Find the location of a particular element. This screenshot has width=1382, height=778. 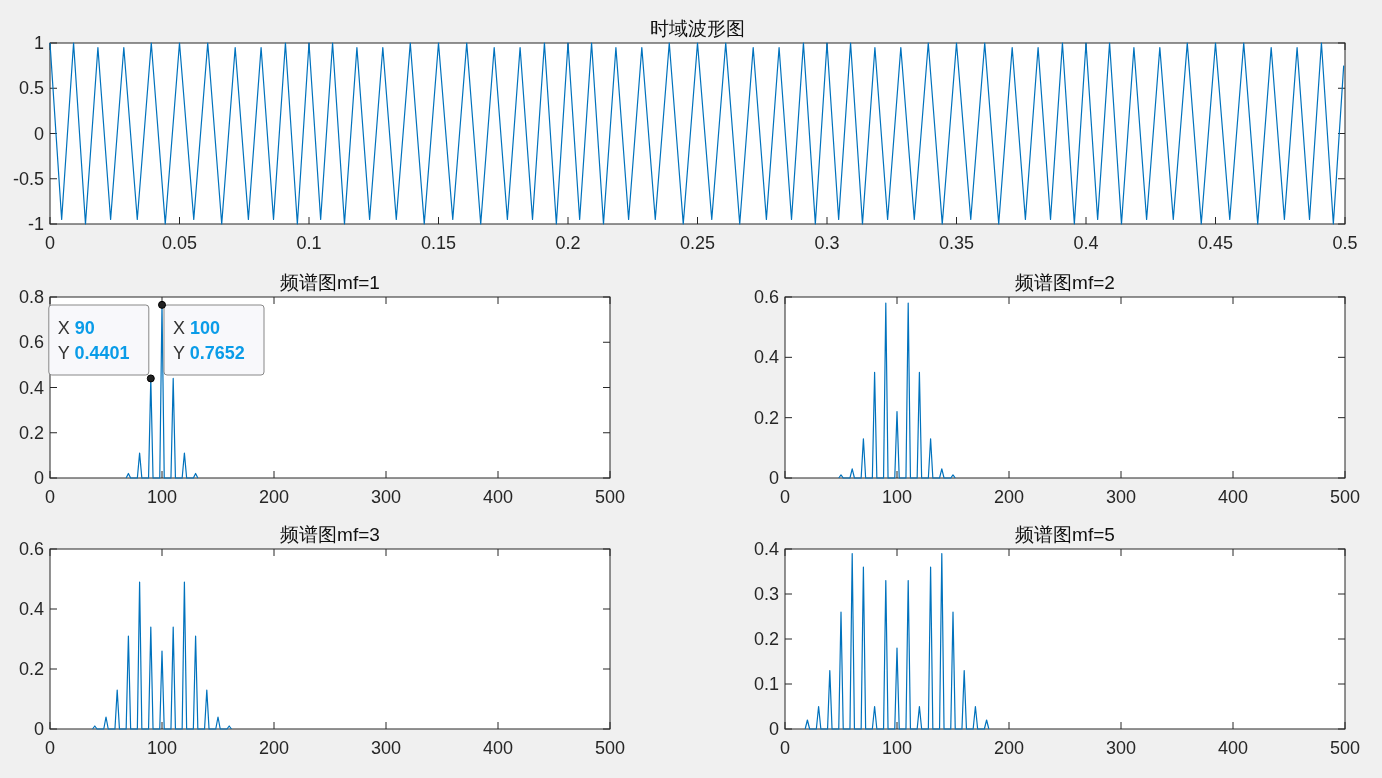

y-tick-label: -1 is located at coordinates (35, 224).